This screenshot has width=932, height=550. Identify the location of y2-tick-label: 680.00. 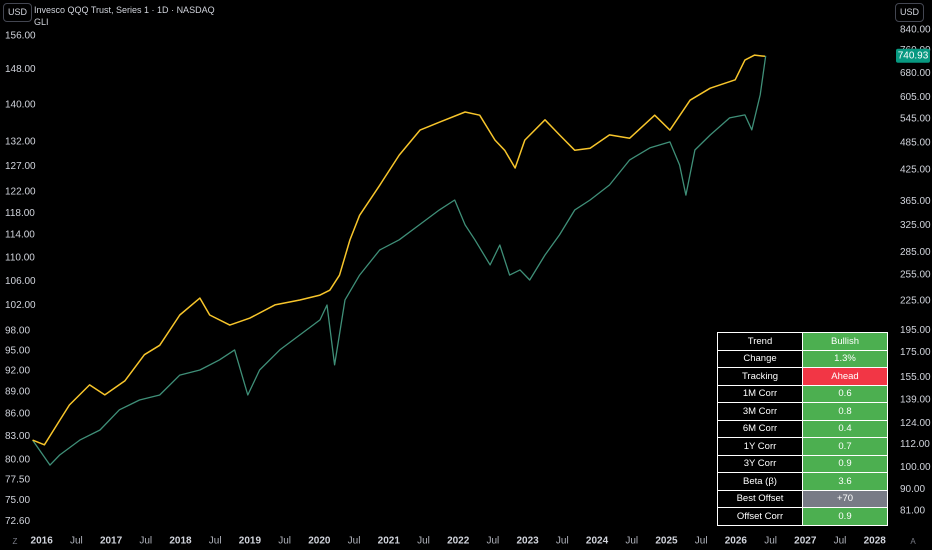
(915, 73).